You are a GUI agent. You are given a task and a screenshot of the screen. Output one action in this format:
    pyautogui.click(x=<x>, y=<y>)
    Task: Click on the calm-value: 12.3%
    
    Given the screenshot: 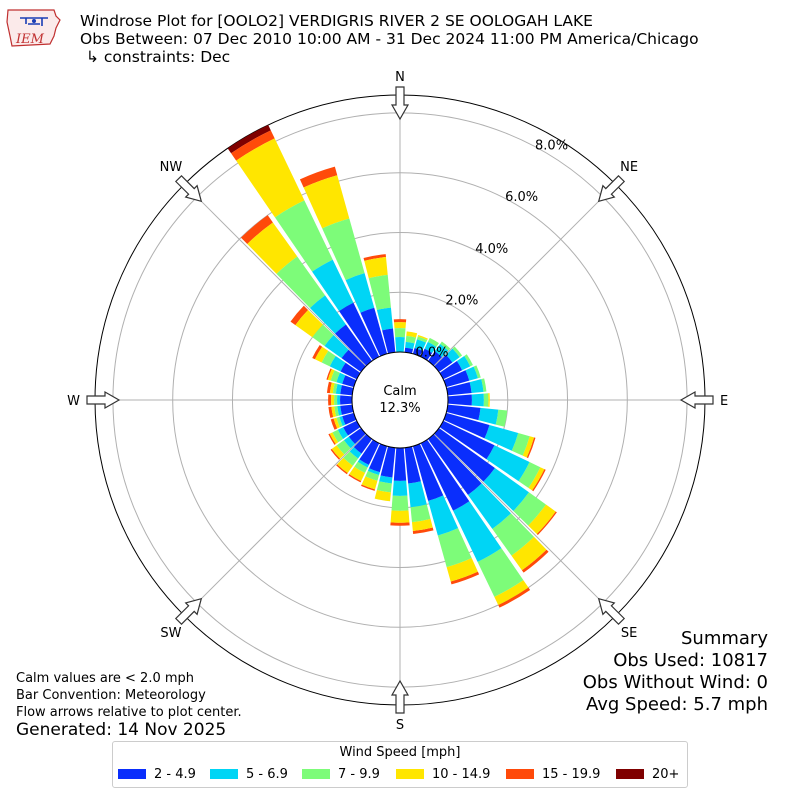 What is the action you would take?
    pyautogui.click(x=399, y=408)
    